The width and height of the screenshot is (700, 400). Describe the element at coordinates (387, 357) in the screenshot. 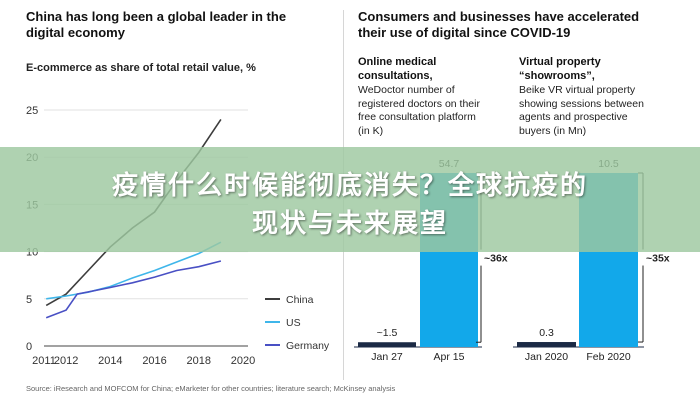

I see `bar-category-label: Jan 27` at that location.